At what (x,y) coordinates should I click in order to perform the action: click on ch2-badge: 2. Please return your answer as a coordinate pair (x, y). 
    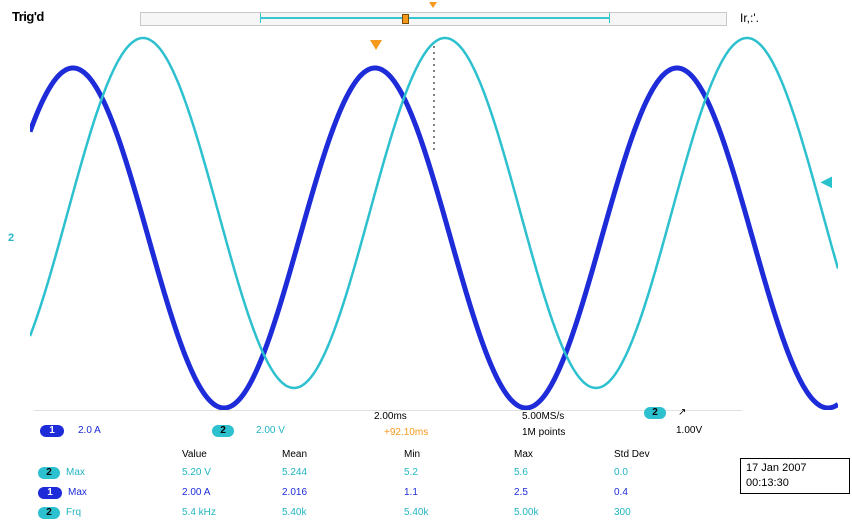
    Looking at the image, I should click on (223, 431).